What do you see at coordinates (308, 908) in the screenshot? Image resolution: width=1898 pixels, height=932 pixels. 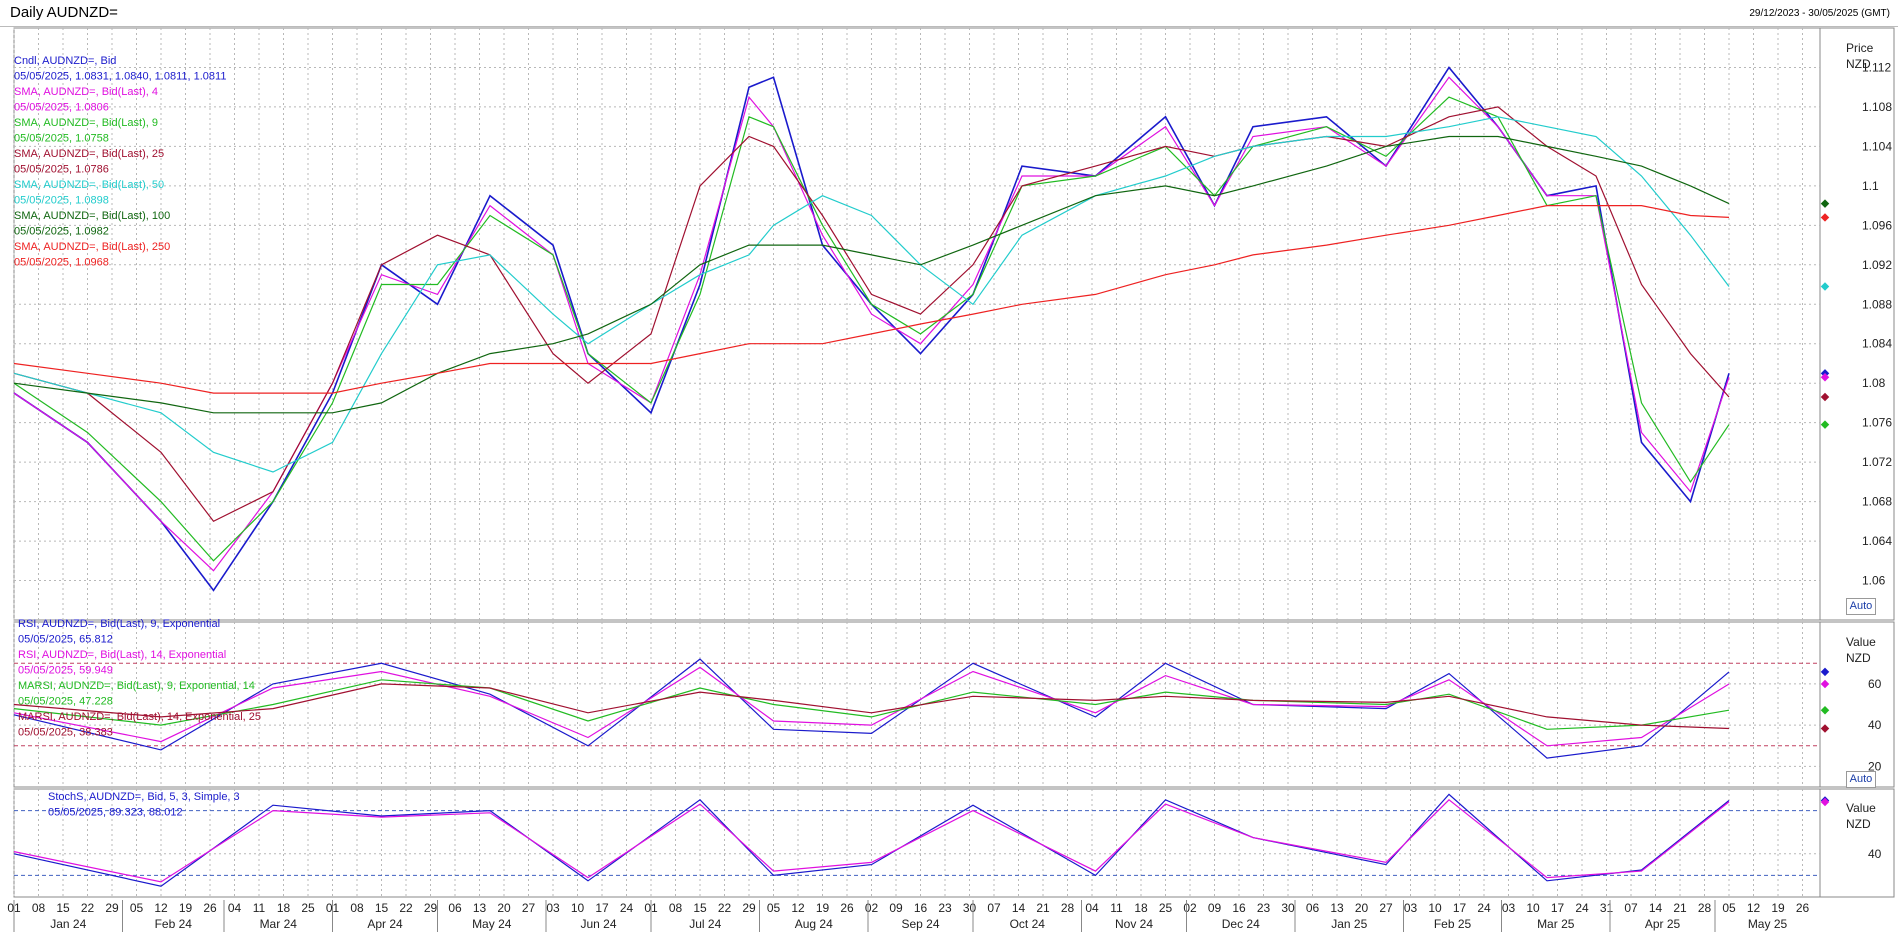 I see `x-day-label: 25` at bounding box center [308, 908].